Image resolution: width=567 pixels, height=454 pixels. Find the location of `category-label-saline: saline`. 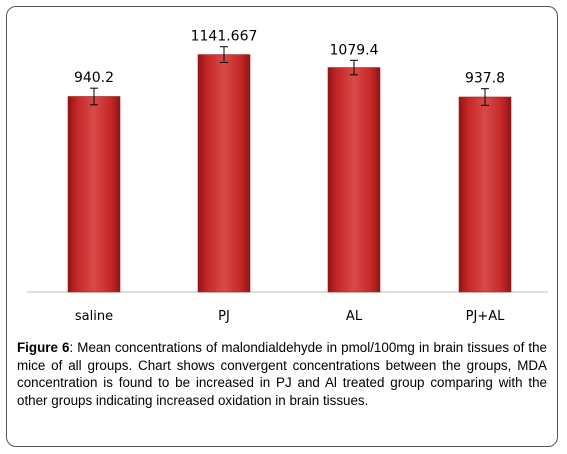

category-label-saline: saline is located at coordinates (94, 316).